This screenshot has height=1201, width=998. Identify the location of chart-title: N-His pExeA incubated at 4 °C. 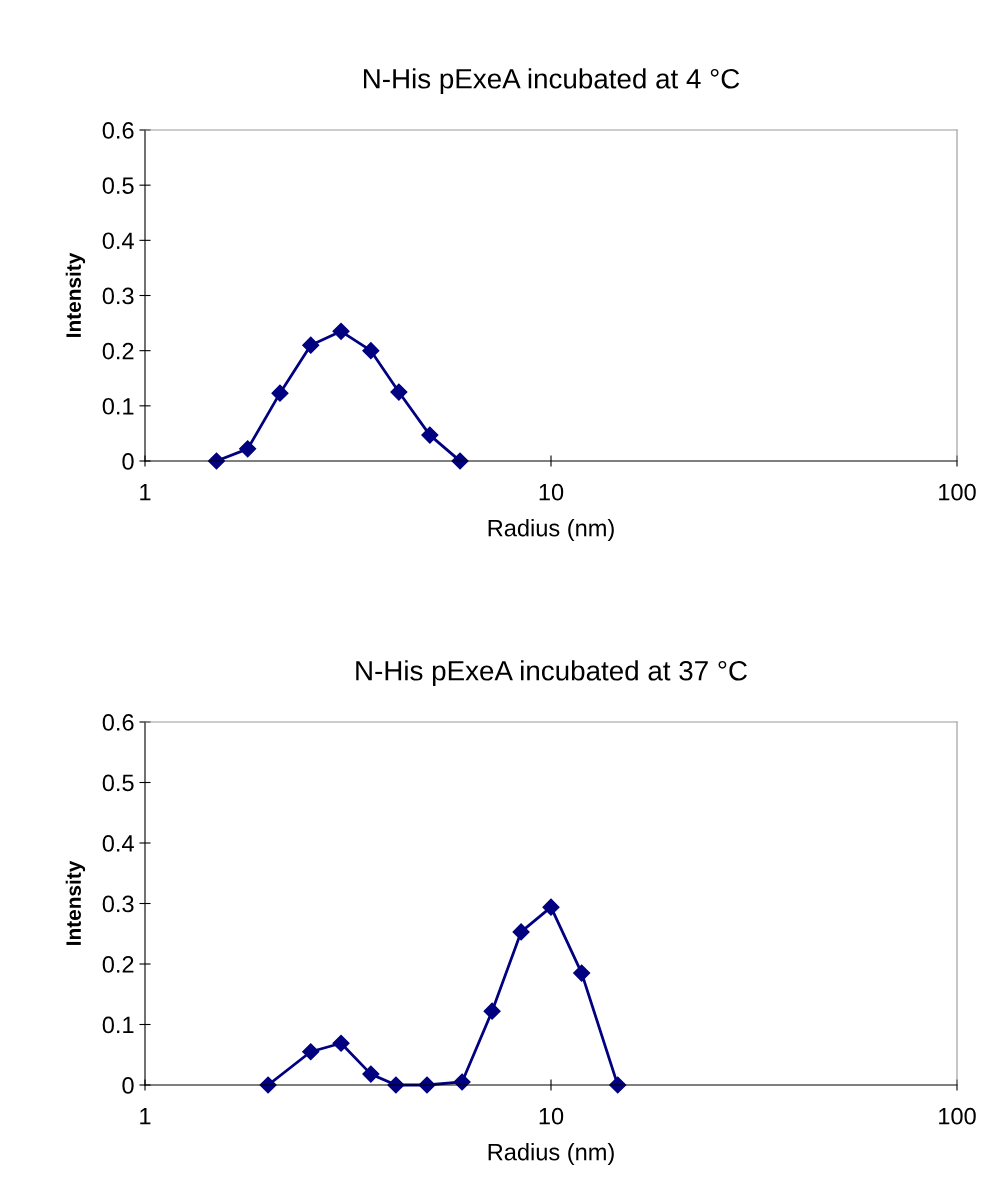
(551, 81).